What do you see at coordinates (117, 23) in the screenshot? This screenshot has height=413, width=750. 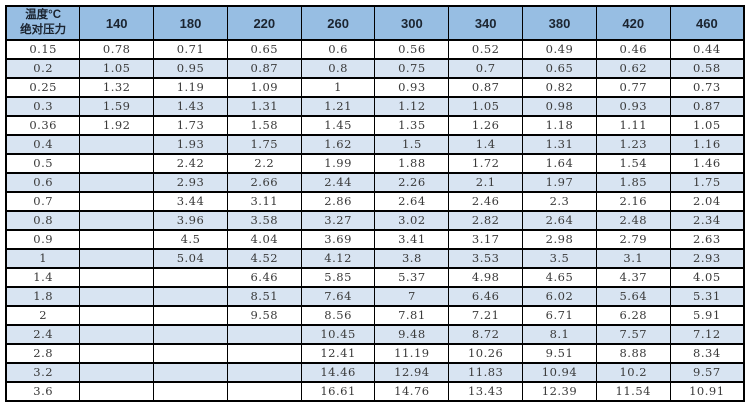 I see `column-header: 140` at bounding box center [117, 23].